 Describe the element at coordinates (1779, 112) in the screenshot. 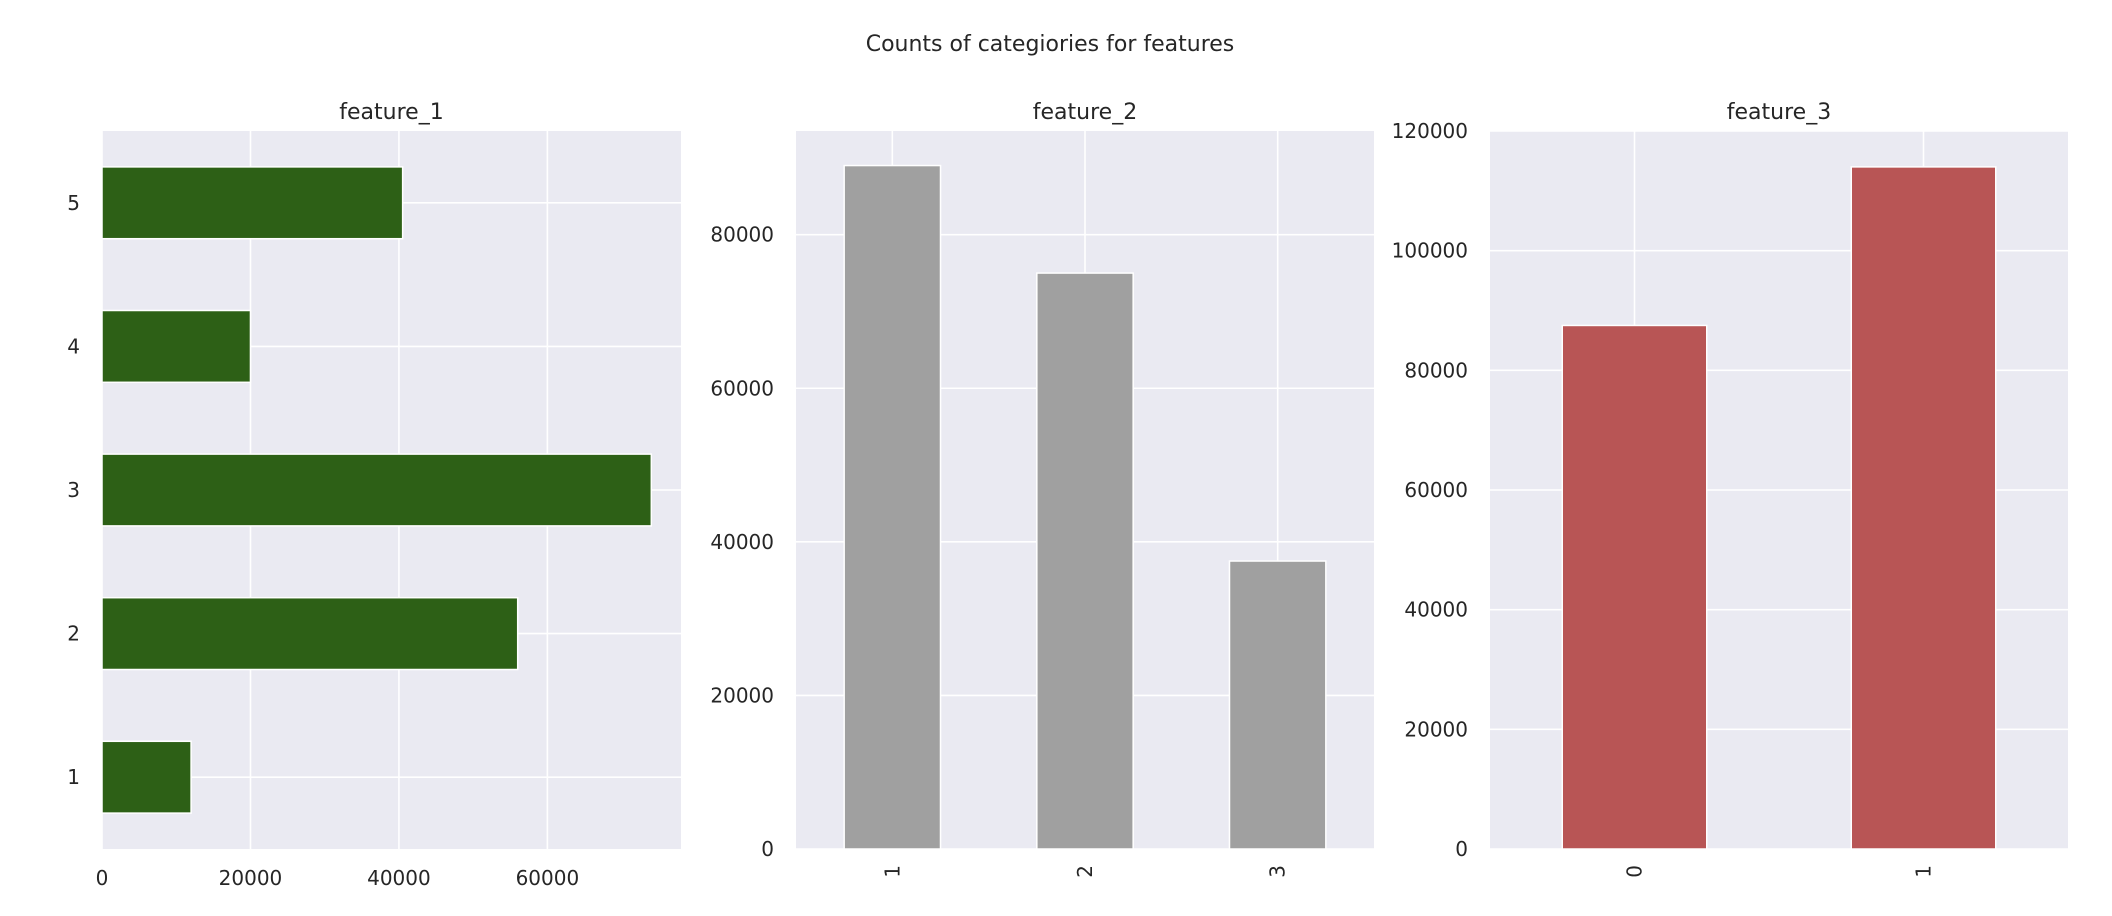

I see `subplot-title: feature_3` at that location.